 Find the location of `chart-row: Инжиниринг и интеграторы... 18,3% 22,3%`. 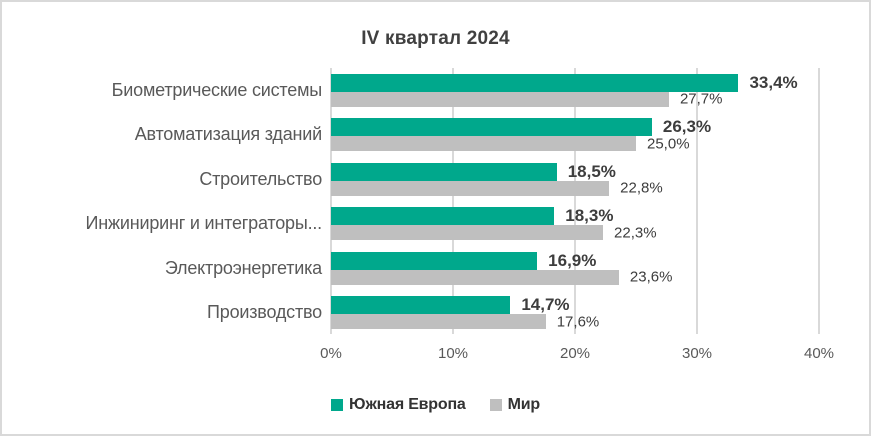

chart-row: Инжиниринг и интеграторы... 18,3% 22,3% is located at coordinates (435, 224).